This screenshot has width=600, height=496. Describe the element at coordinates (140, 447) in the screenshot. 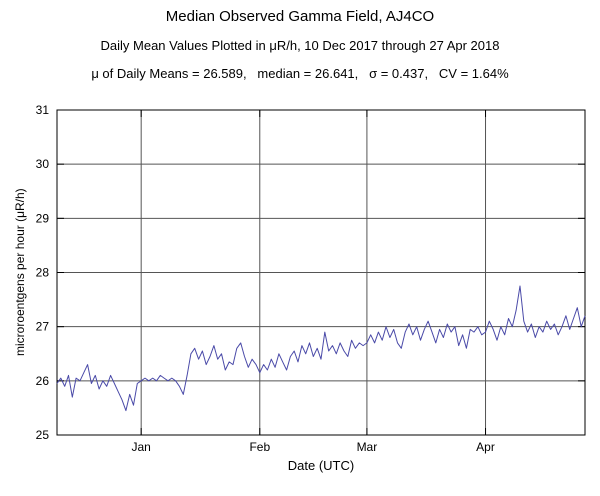

I see `x-tick-label: Jan` at that location.